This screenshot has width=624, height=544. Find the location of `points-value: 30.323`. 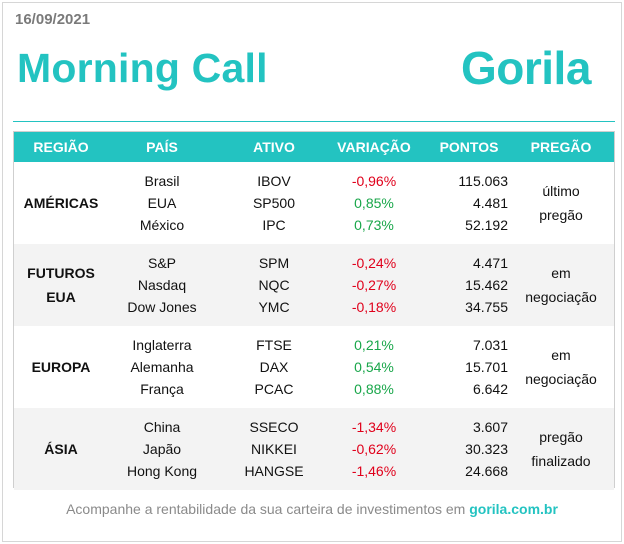

points-value: 30.323 is located at coordinates (486, 449).